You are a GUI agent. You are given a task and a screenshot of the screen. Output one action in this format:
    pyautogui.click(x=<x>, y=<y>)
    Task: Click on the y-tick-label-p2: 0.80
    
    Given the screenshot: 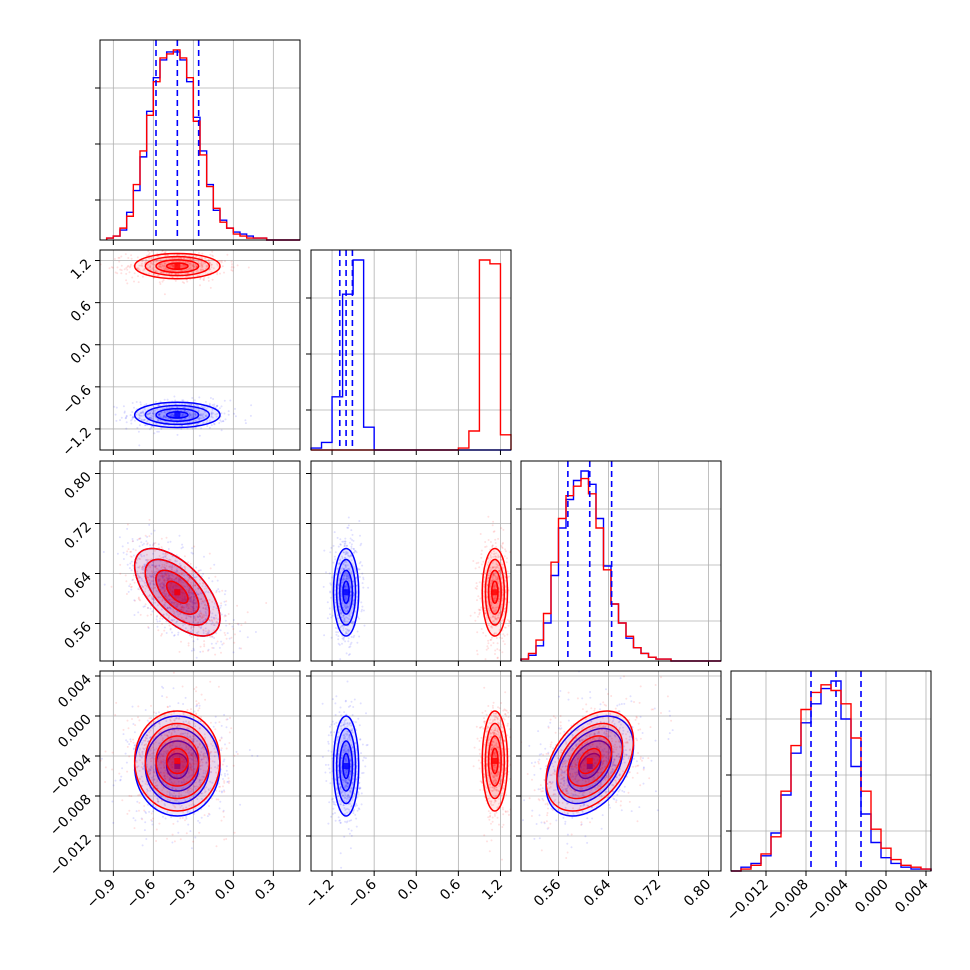 What is the action you would take?
    pyautogui.click(x=77, y=485)
    